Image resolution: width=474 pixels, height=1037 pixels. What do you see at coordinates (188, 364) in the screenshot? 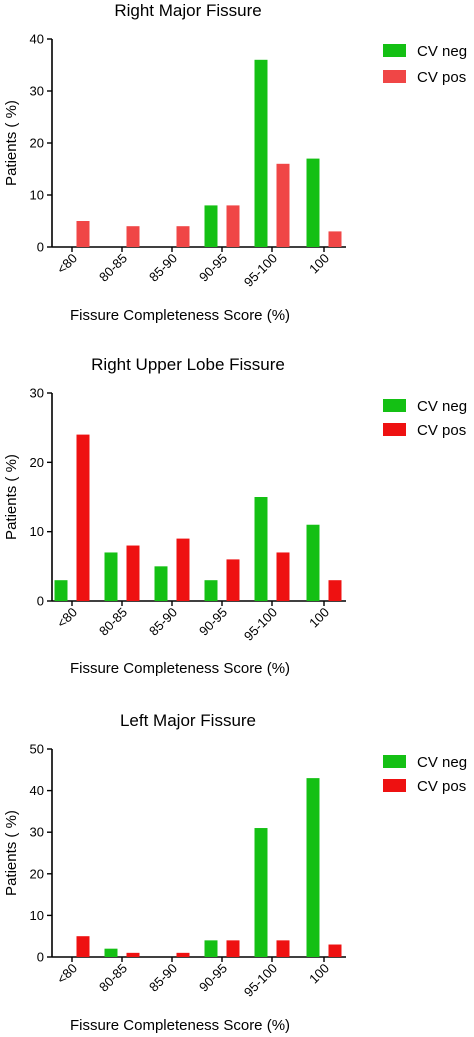
I see `chart-title: Right Upper Lobe Fissure` at bounding box center [188, 364].